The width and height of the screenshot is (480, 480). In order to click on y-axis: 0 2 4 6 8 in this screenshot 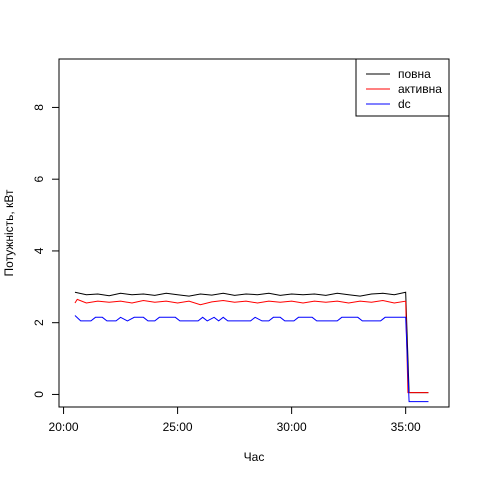, I will do `click(46, 251)`.